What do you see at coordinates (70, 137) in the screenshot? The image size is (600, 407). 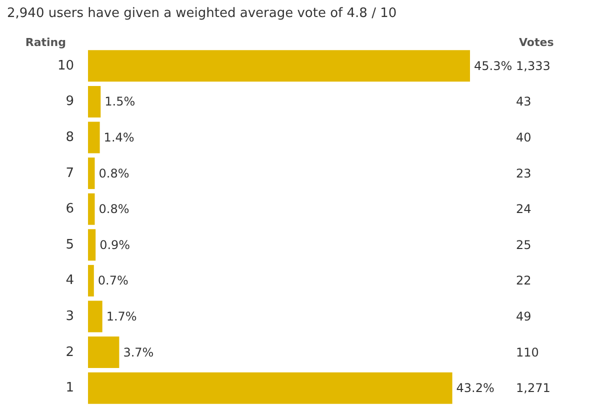 I see `y-tick-label: 8` at bounding box center [70, 137].